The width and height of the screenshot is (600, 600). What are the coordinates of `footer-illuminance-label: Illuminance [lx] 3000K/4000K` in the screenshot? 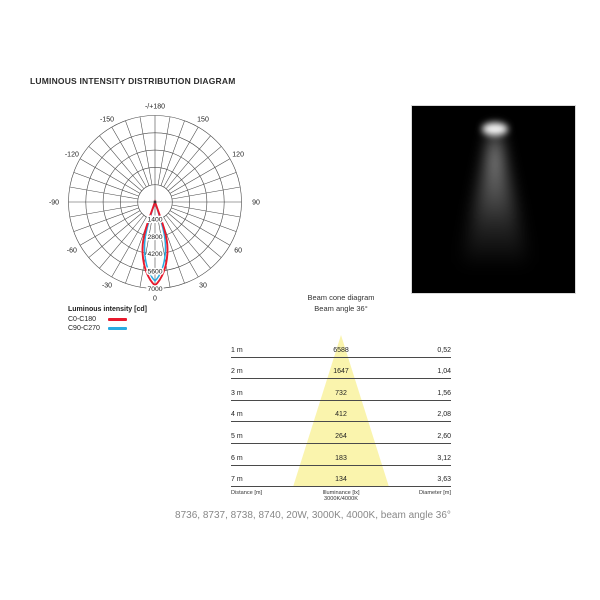 It's located at (341, 496).